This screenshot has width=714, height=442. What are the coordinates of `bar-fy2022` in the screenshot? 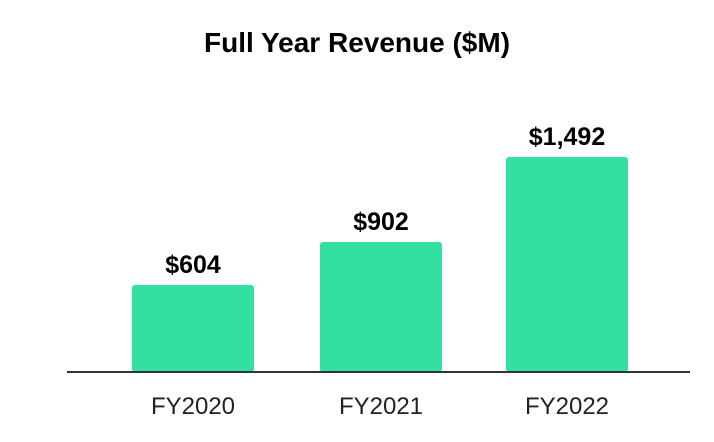 It's located at (567, 264).